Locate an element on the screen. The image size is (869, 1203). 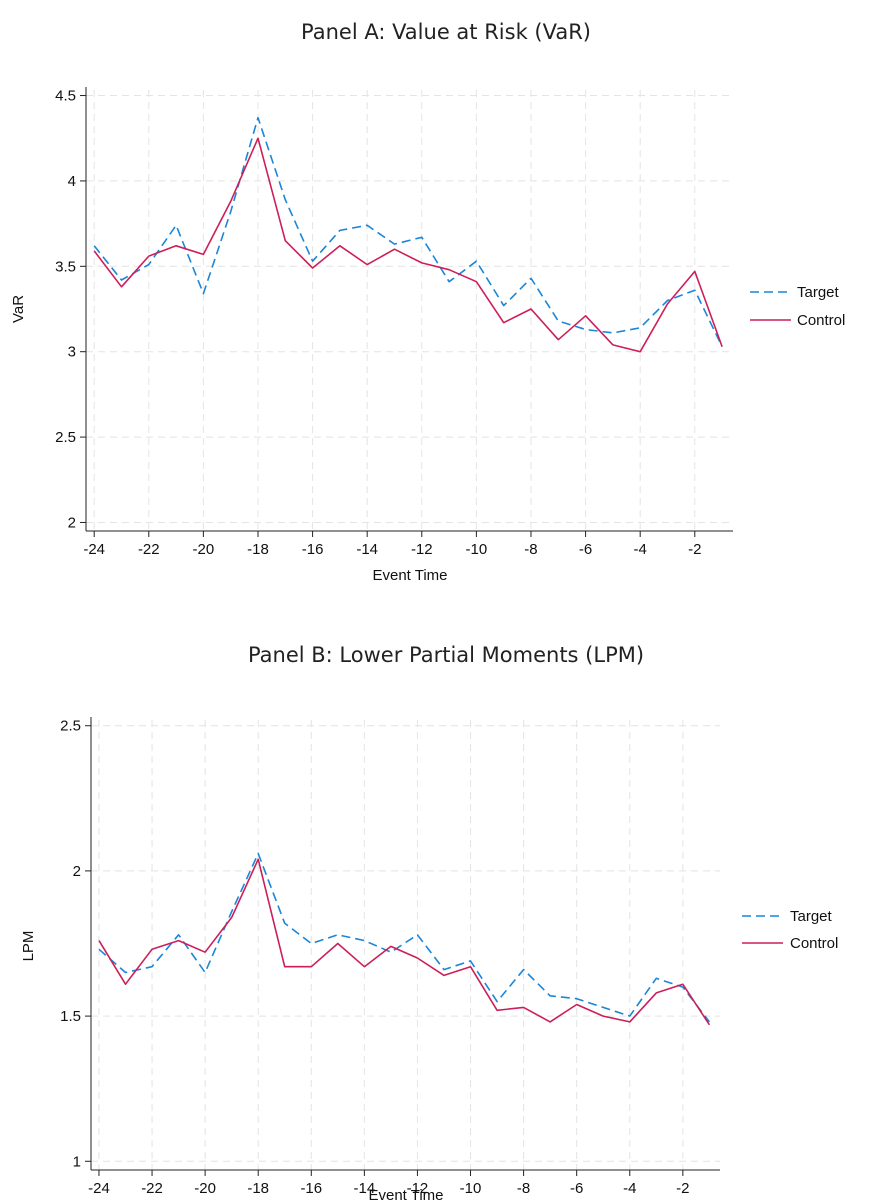
panel-b-x-axis-label: Event Time is located at coordinates (405, 1195).